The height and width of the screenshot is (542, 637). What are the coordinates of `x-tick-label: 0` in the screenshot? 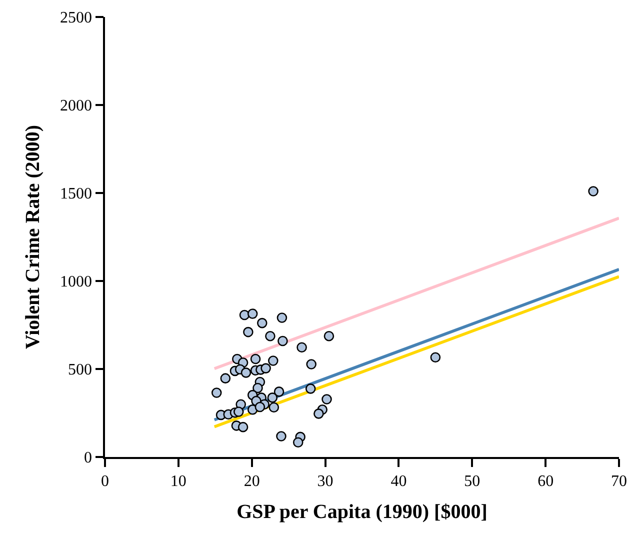 It's located at (105, 481).